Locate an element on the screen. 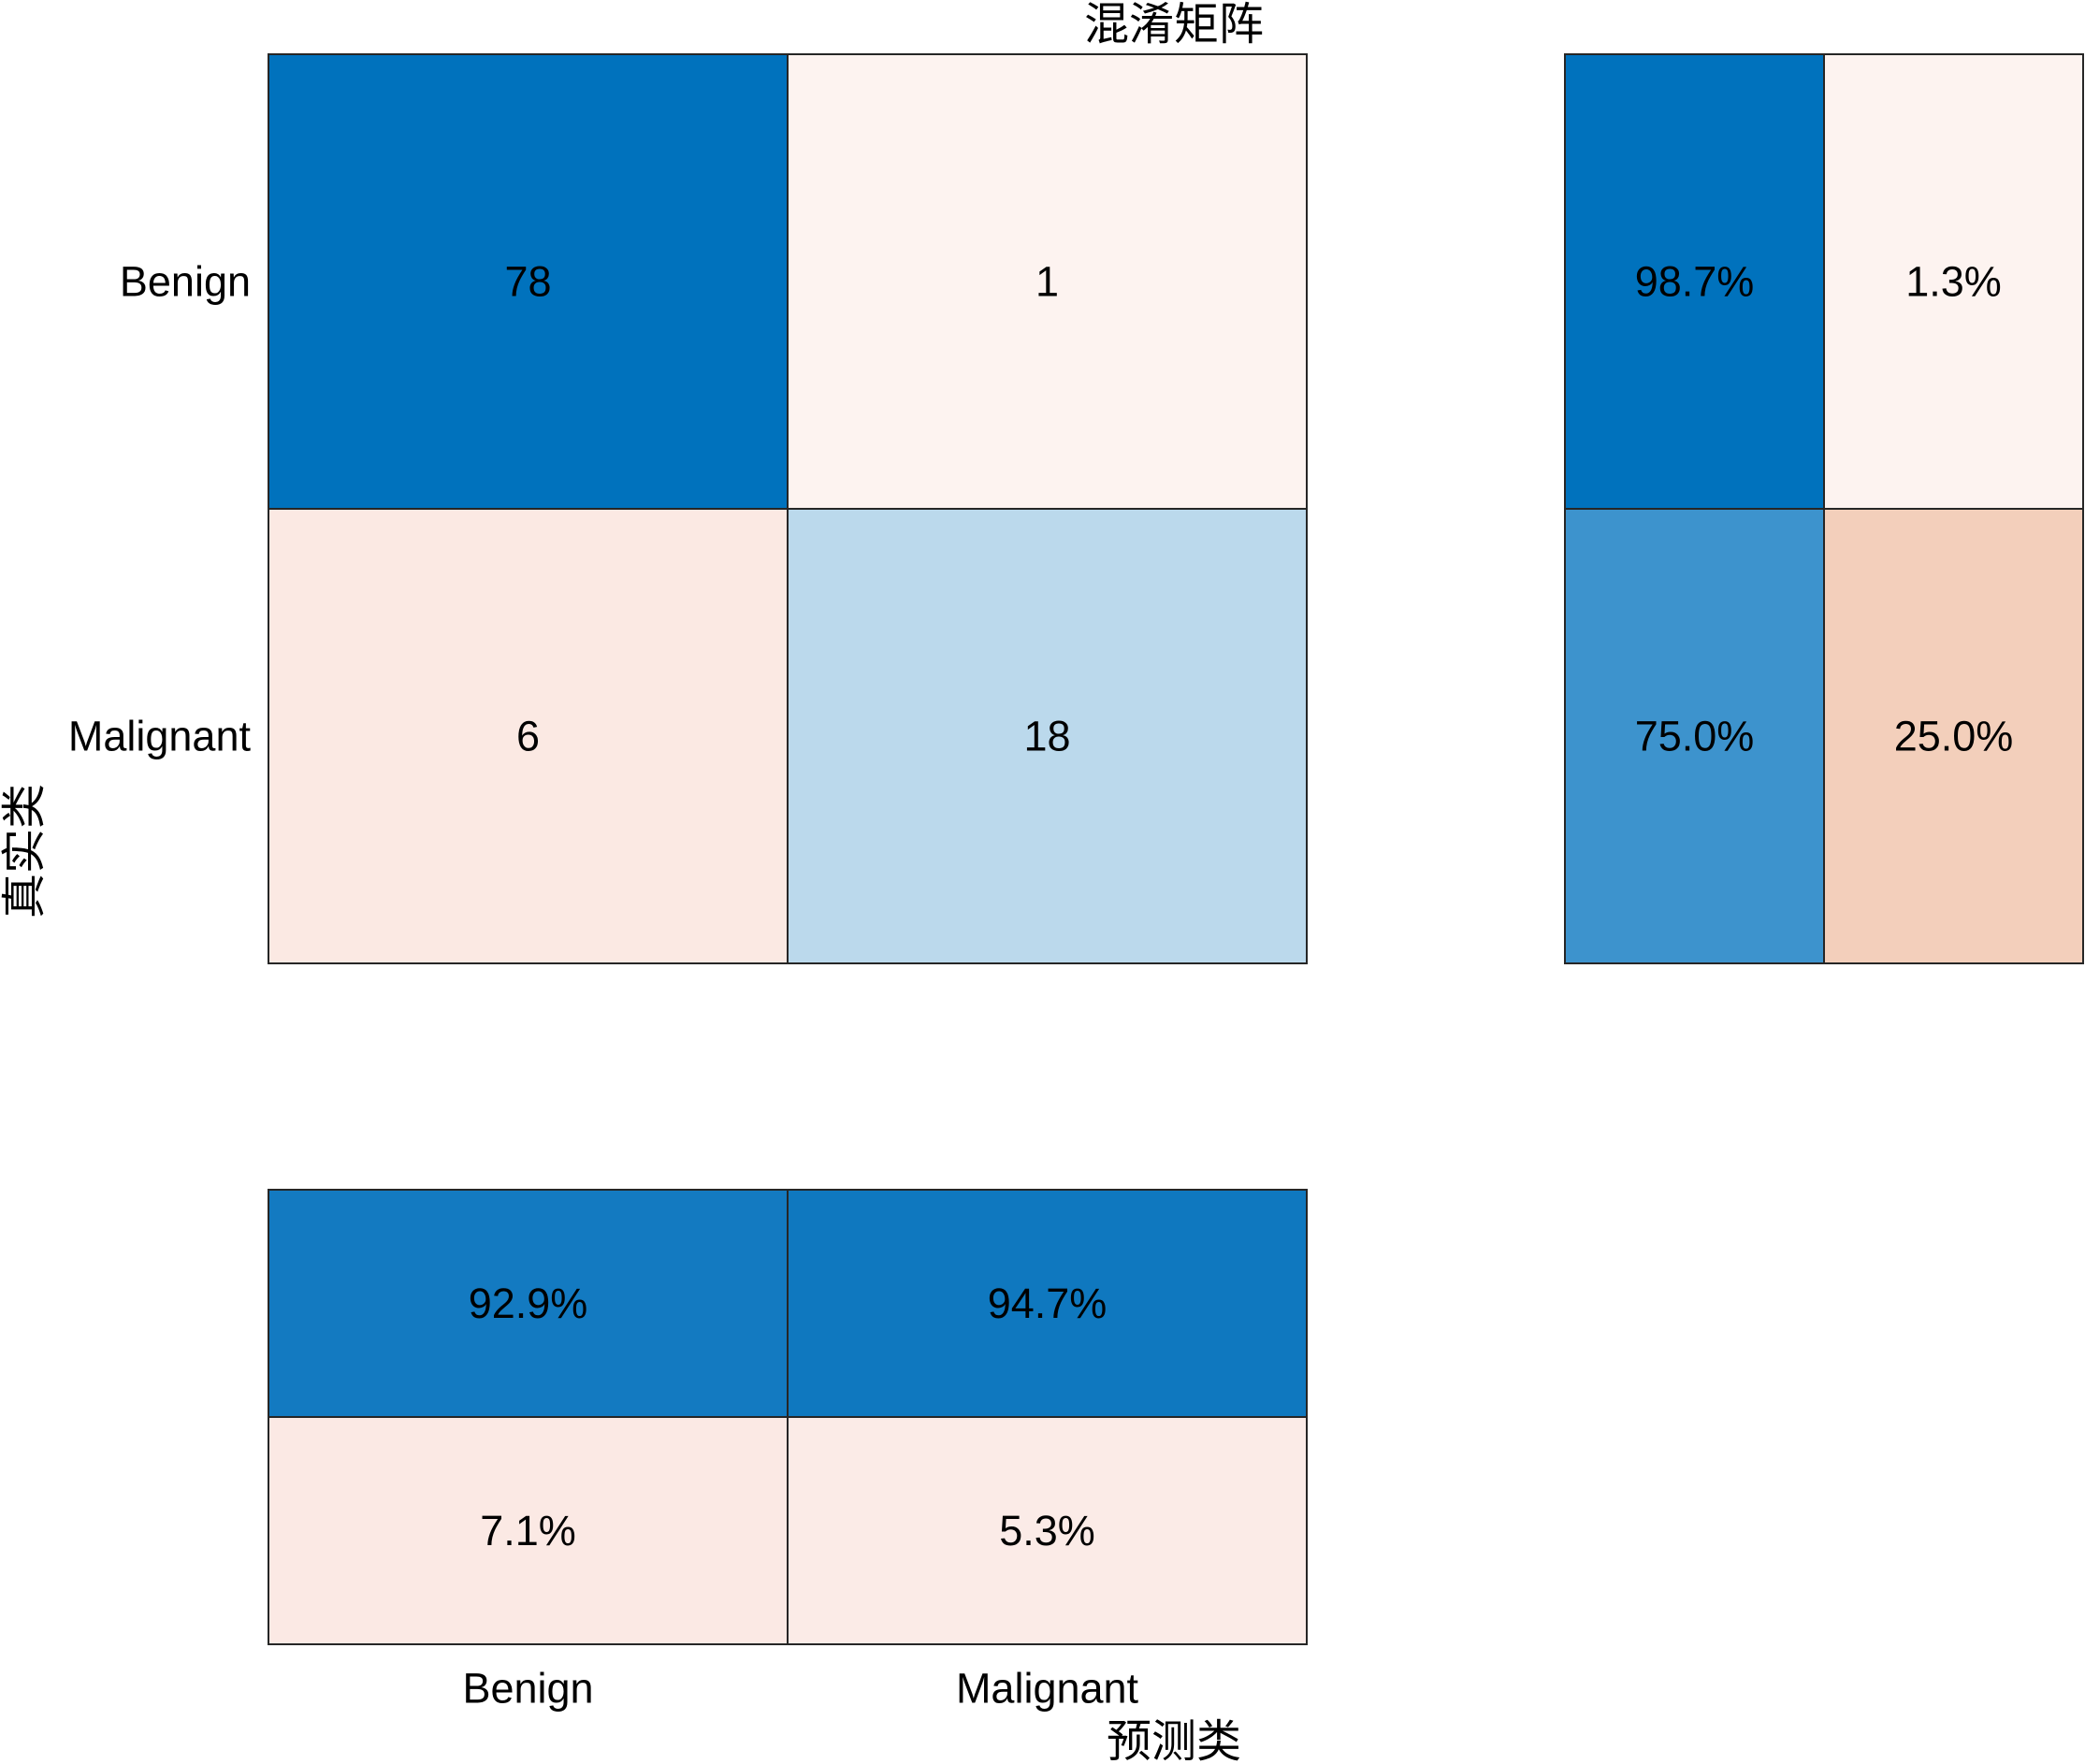 This screenshot has height=1764, width=2085. row-summary-value: 98.7% is located at coordinates (1695, 282).